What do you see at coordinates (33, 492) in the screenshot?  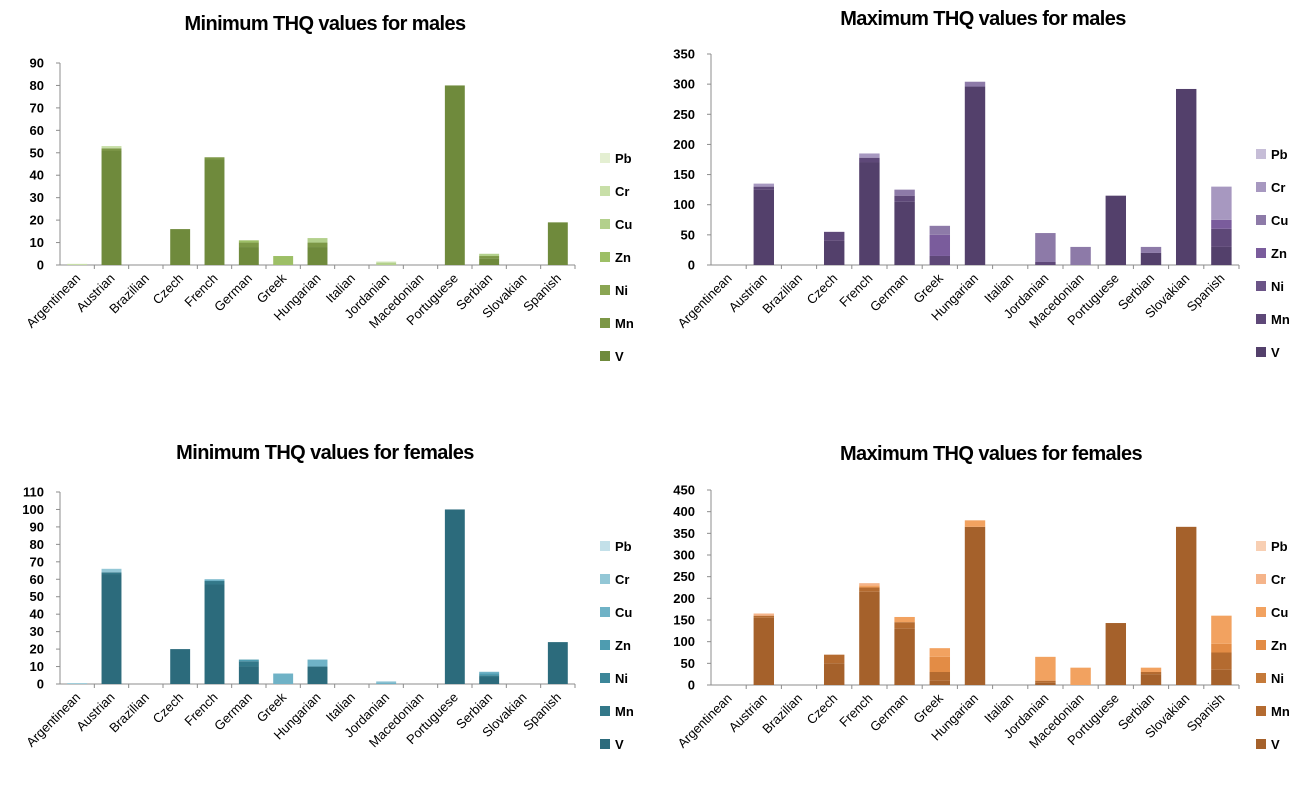 I see `y-tick-label: 110` at bounding box center [33, 492].